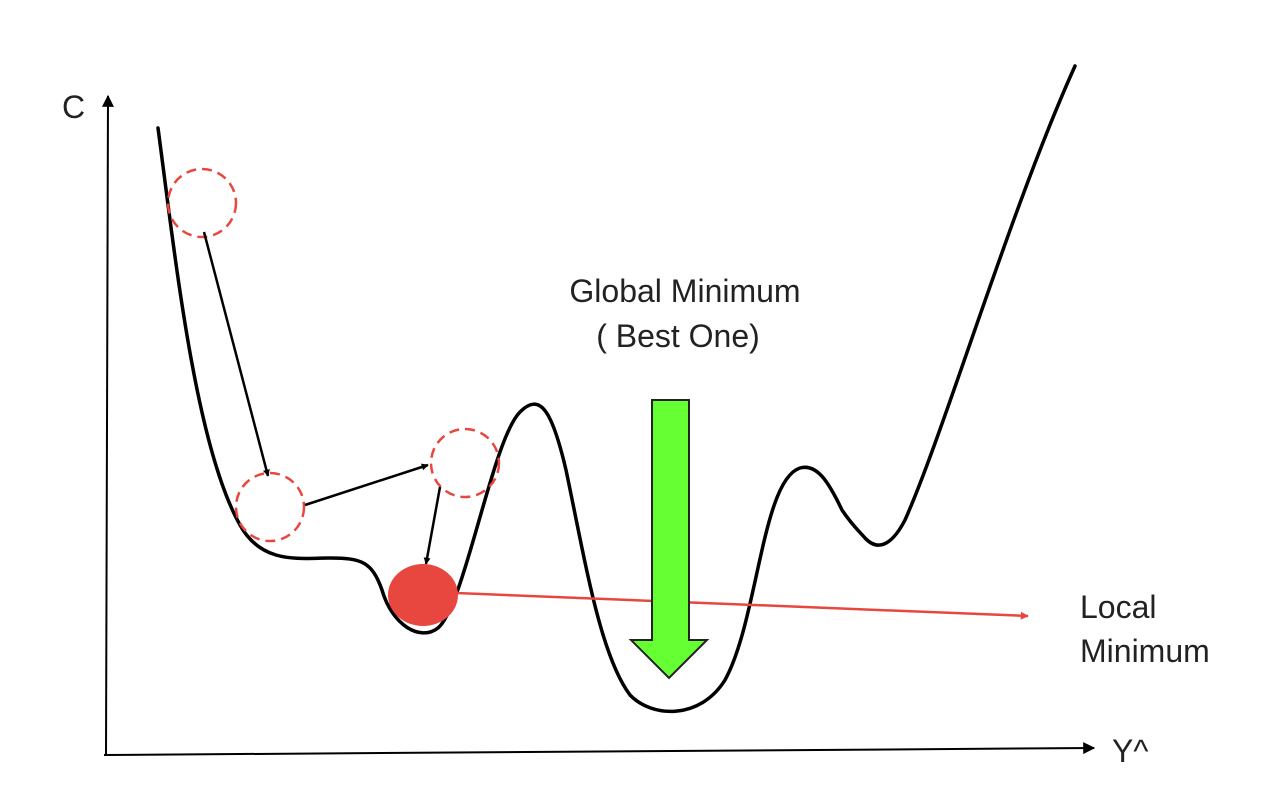 The image size is (1268, 812). What do you see at coordinates (1145, 651) in the screenshot?
I see `local-minimum-label-line2: Minimum` at bounding box center [1145, 651].